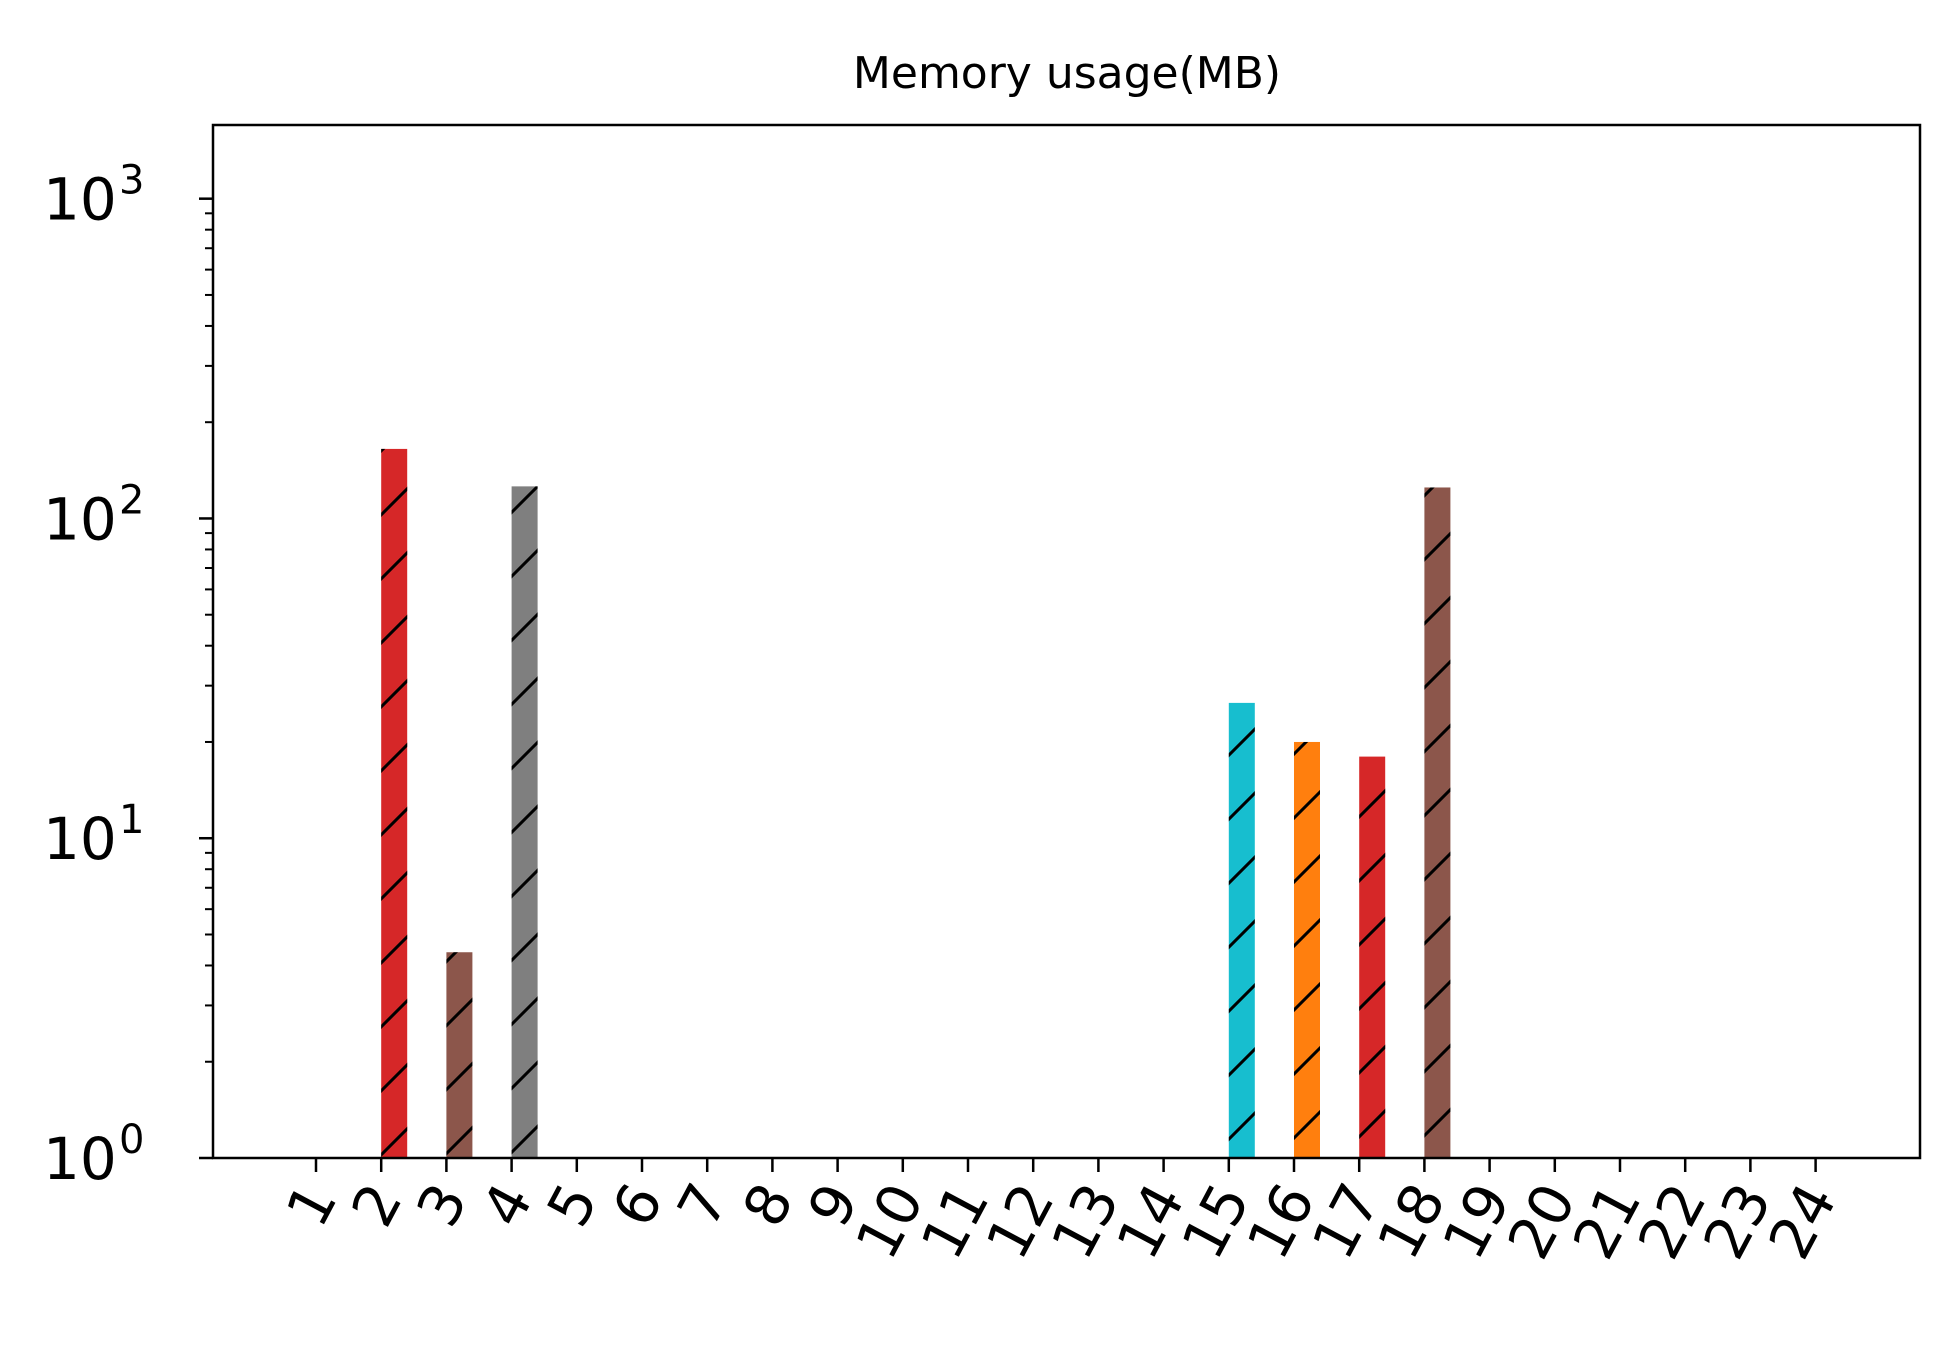  I want to click on y-tick-exp-1: 1, so click(131, 820).